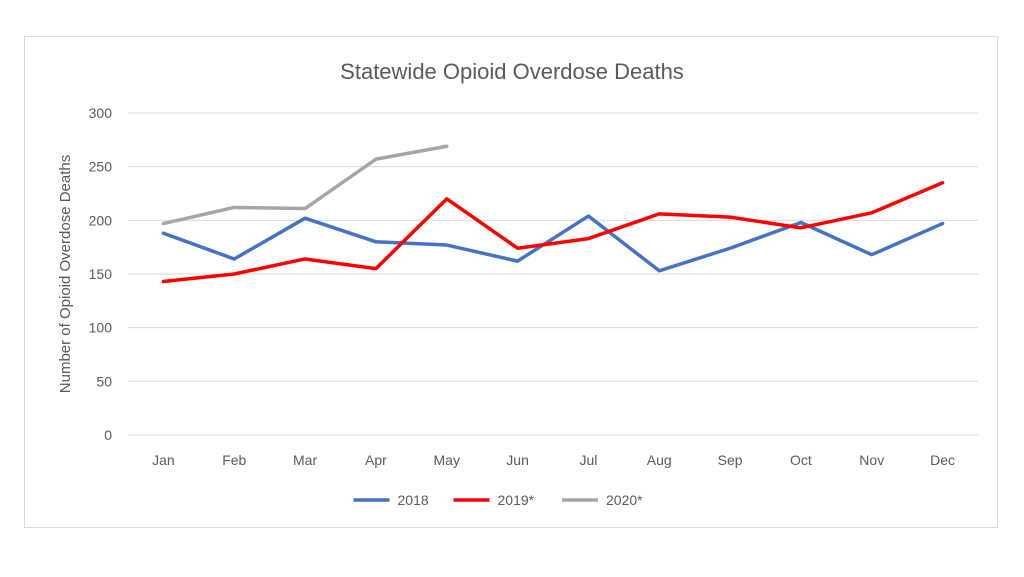 The height and width of the screenshot is (577, 1024). I want to click on chart-title: Statewide Opioid Overdose Deaths, so click(512, 71).